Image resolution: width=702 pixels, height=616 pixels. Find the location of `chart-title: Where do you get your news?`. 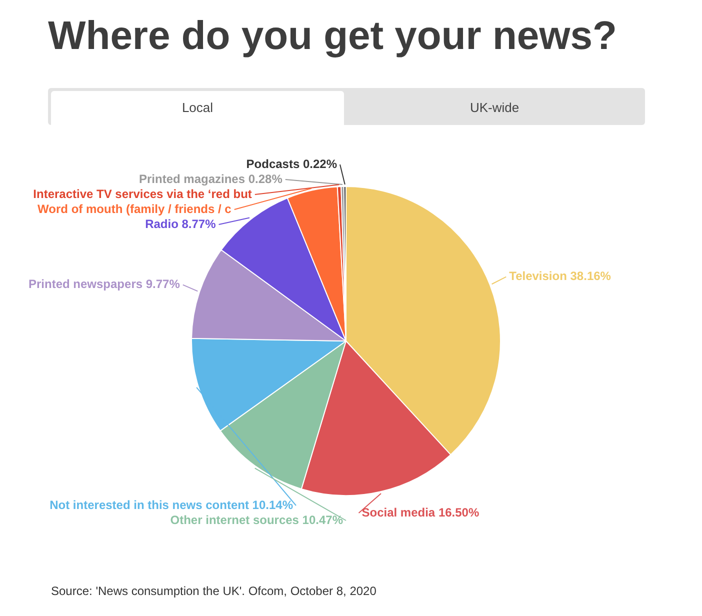

chart-title: Where do you get your news? is located at coordinates (332, 36).